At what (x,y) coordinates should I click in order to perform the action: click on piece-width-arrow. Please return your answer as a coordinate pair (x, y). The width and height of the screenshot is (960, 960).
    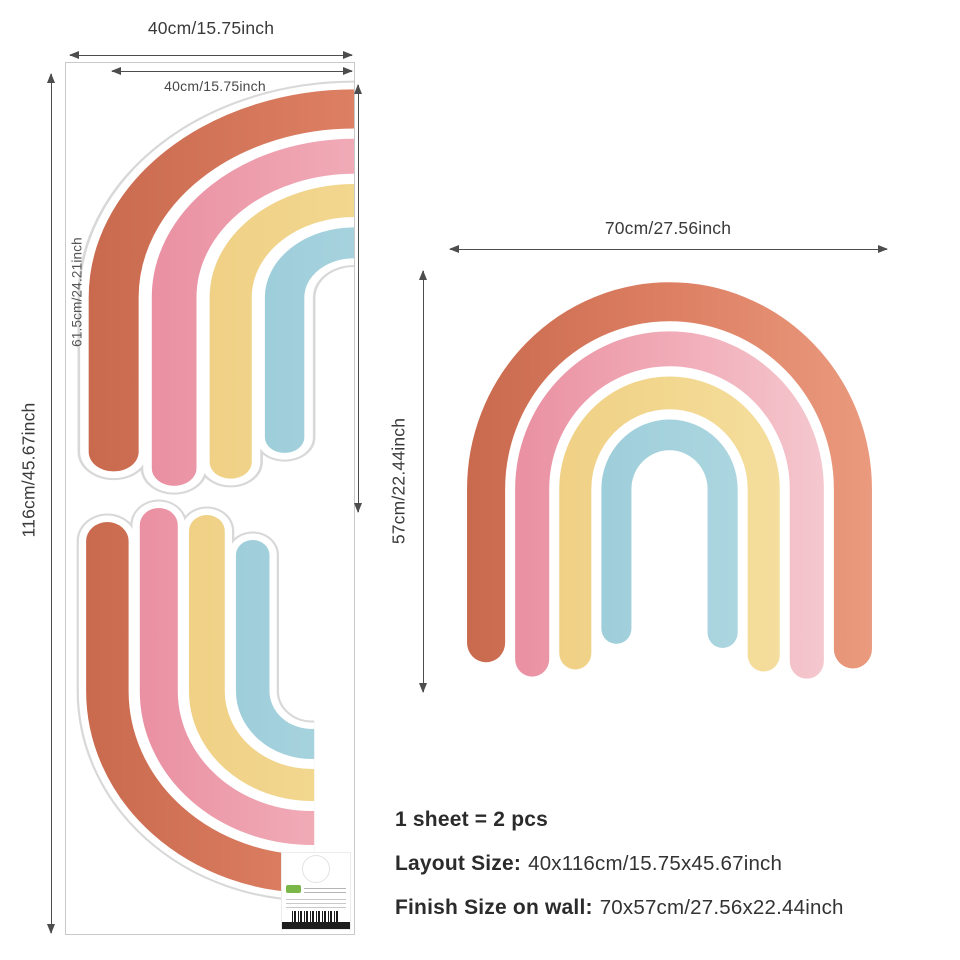
    Looking at the image, I should click on (232, 71).